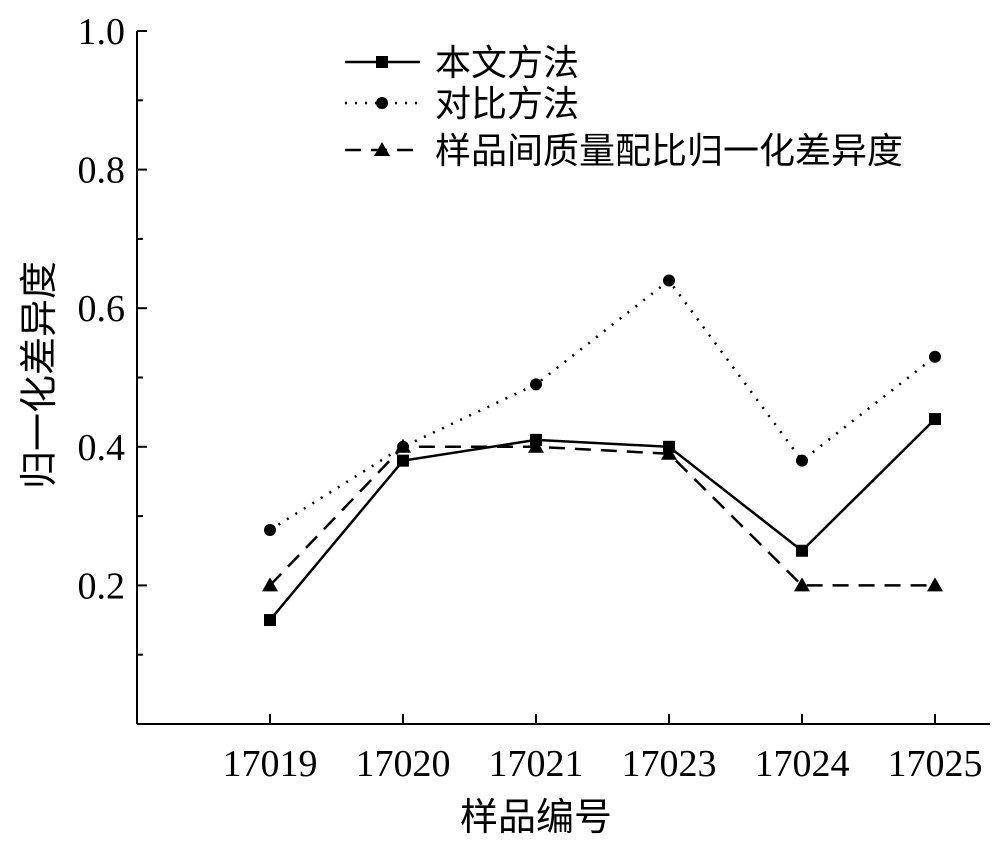 This screenshot has height=850, width=1000. I want to click on x-tick-label: 17024, so click(802, 764).